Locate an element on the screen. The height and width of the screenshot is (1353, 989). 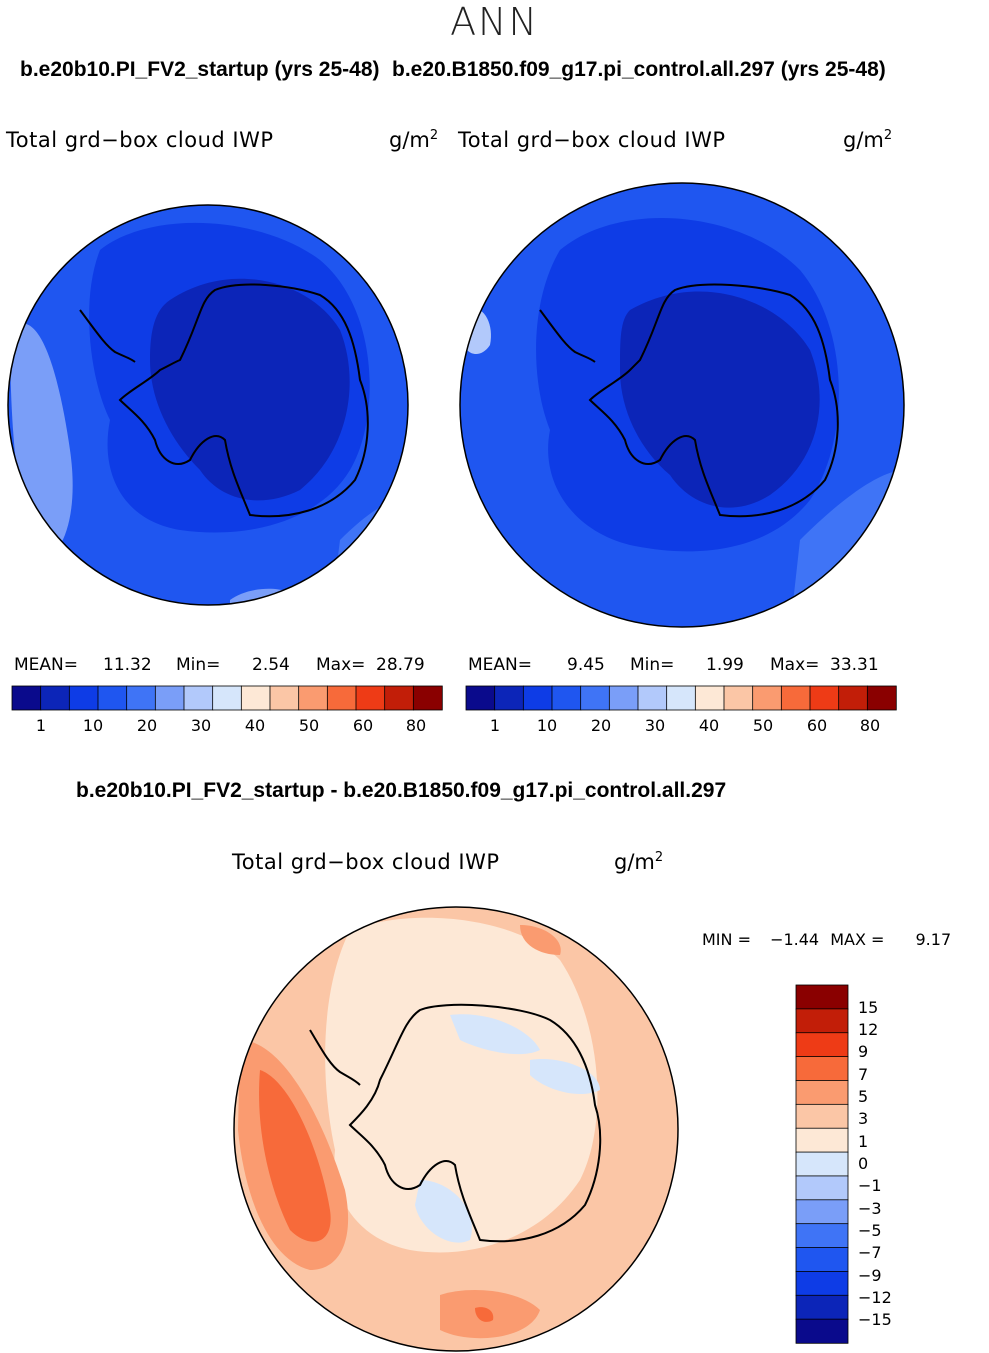
left-max-value: 28.79 is located at coordinates (400, 665).